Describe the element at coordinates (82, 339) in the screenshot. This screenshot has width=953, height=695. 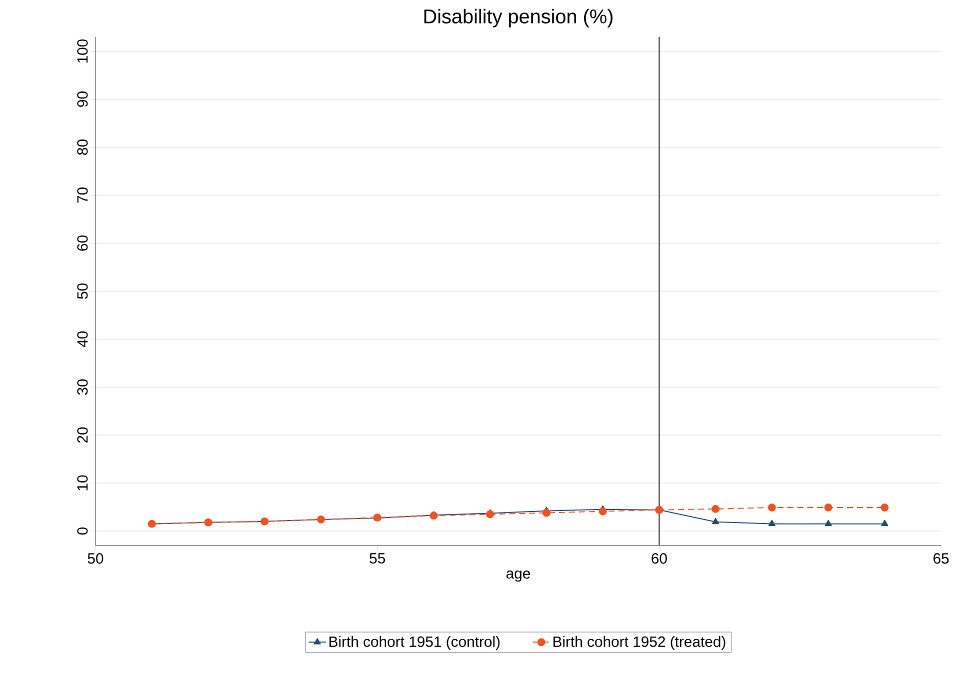
I see `y-tick-label: 40` at that location.